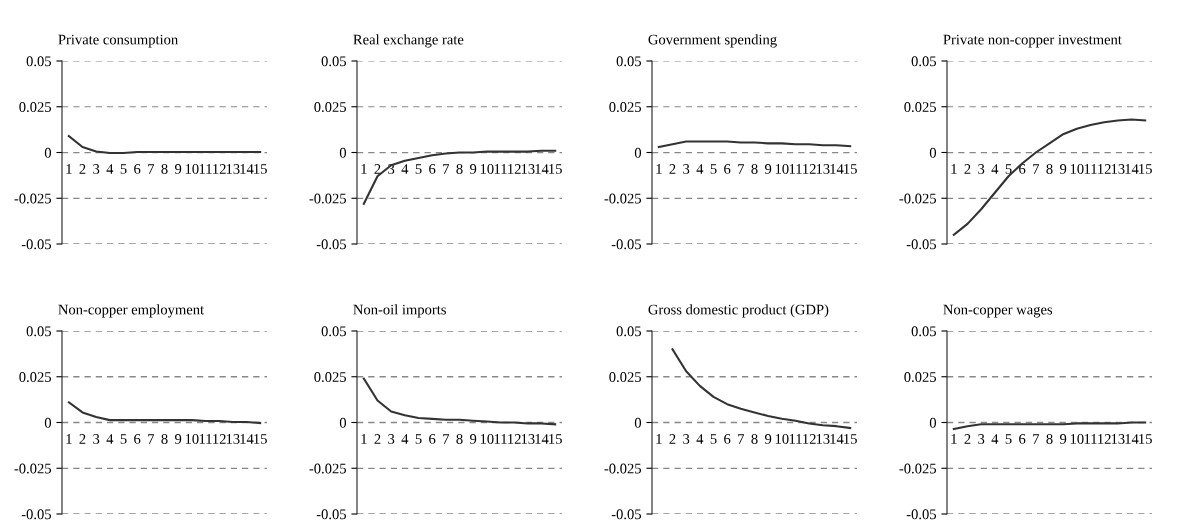 The width and height of the screenshot is (1187, 532). I want to click on chart-title: Government spending, so click(712, 41).